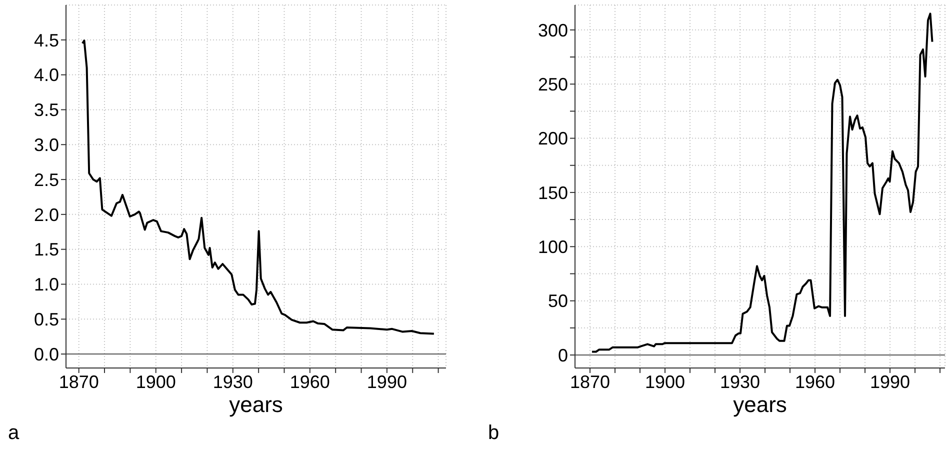 The height and width of the screenshot is (452, 946). Describe the element at coordinates (46, 214) in the screenshot. I see `y-tick-label: 2.0` at that location.